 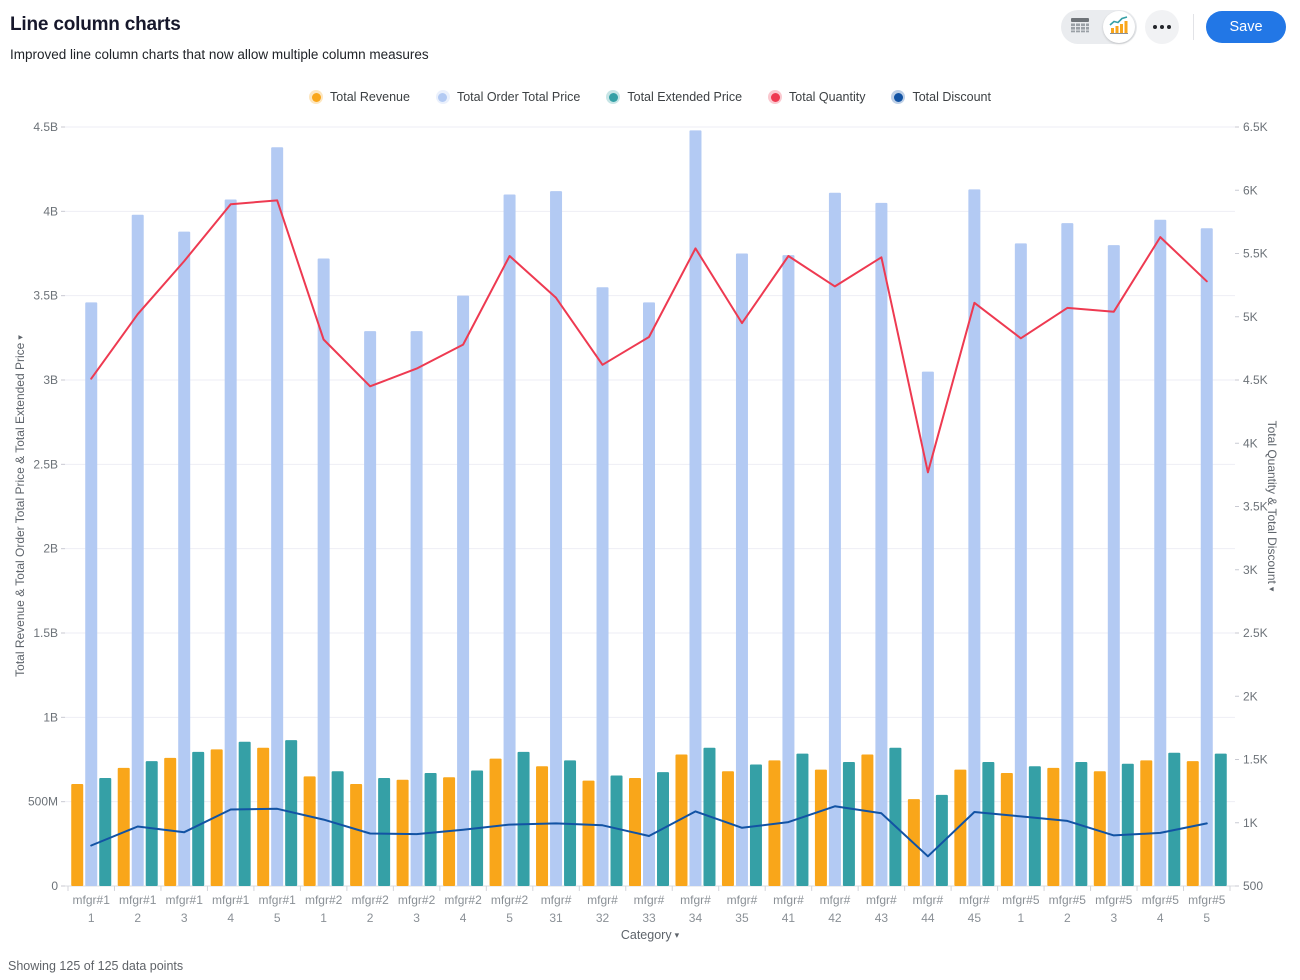 I want to click on save-button: Save, so click(x=1246, y=27).